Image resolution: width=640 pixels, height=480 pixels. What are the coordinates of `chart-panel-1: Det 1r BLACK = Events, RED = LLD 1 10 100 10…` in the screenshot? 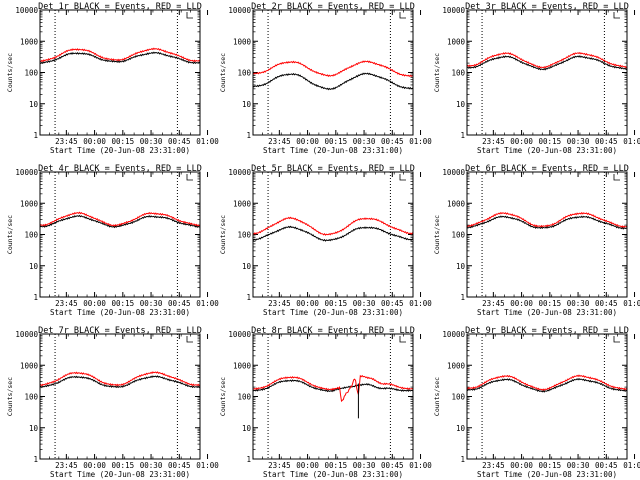 It's located at (112, 78).